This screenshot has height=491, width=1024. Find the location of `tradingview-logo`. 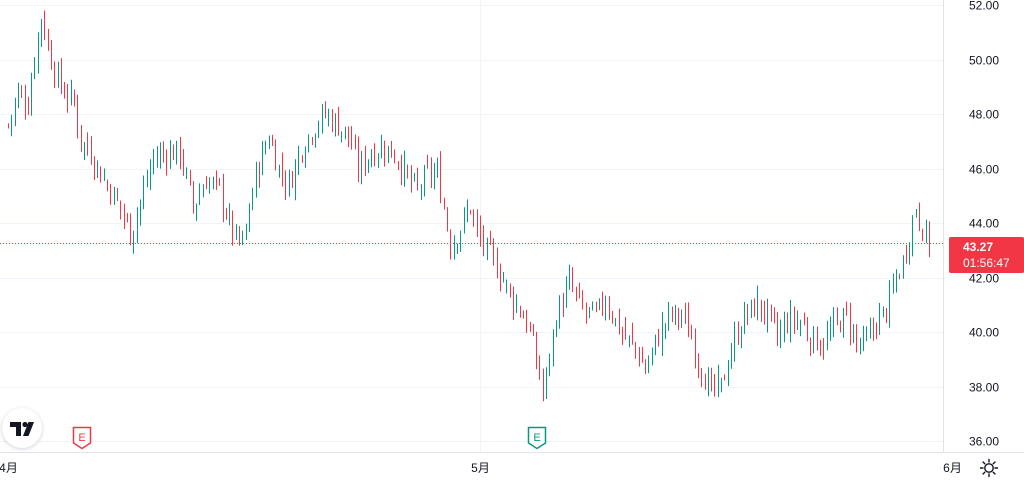

tradingview-logo is located at coordinates (22, 428).